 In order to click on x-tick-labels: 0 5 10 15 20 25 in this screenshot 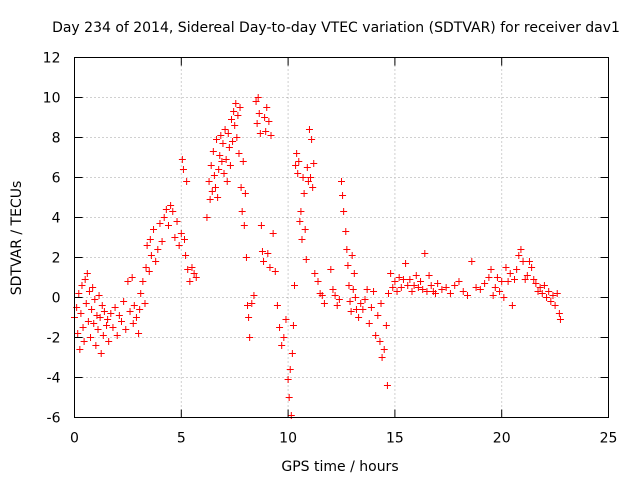, I will do `click(343, 439)`.